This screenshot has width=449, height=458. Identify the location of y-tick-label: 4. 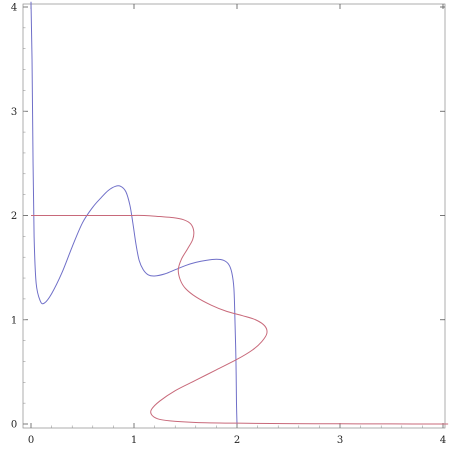
(14, 8).